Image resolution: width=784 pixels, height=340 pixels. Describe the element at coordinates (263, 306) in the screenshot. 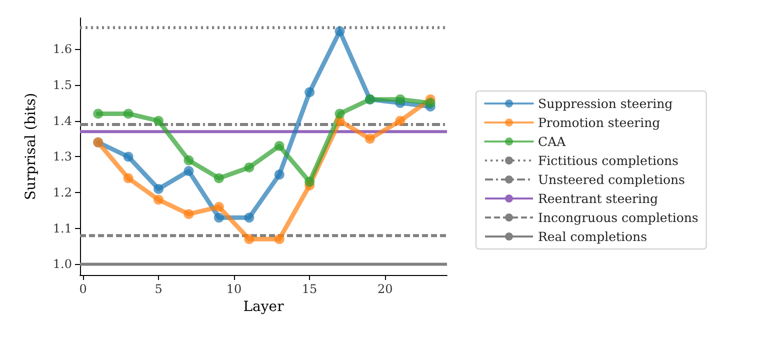

I see `x-axis-title: Layer` at that location.